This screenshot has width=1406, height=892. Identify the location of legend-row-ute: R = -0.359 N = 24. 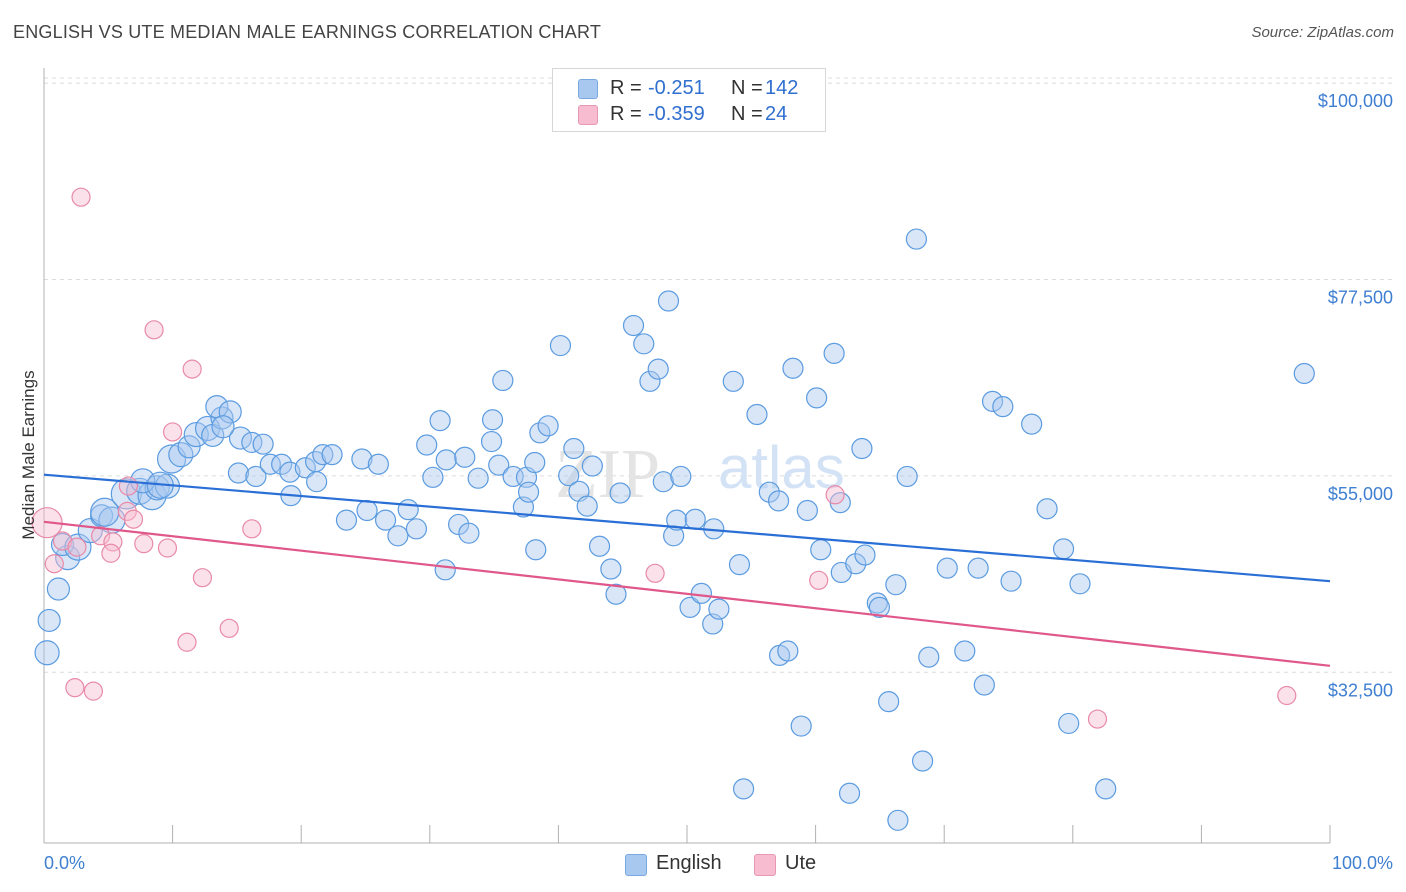
(689, 114).